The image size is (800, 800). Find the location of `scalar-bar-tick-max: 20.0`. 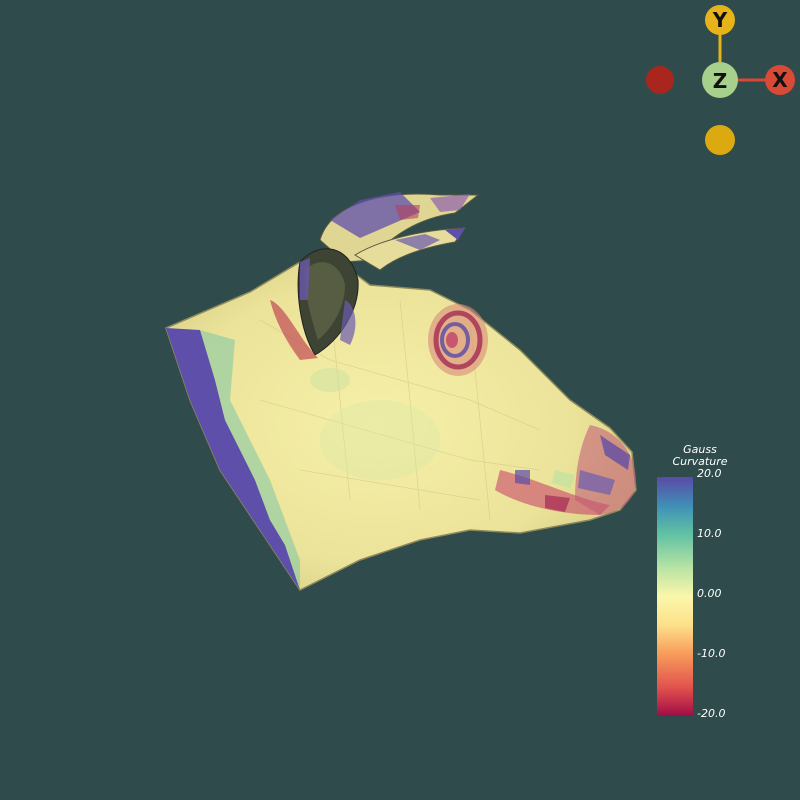

scalar-bar-tick-max: 20.0 is located at coordinates (709, 473).